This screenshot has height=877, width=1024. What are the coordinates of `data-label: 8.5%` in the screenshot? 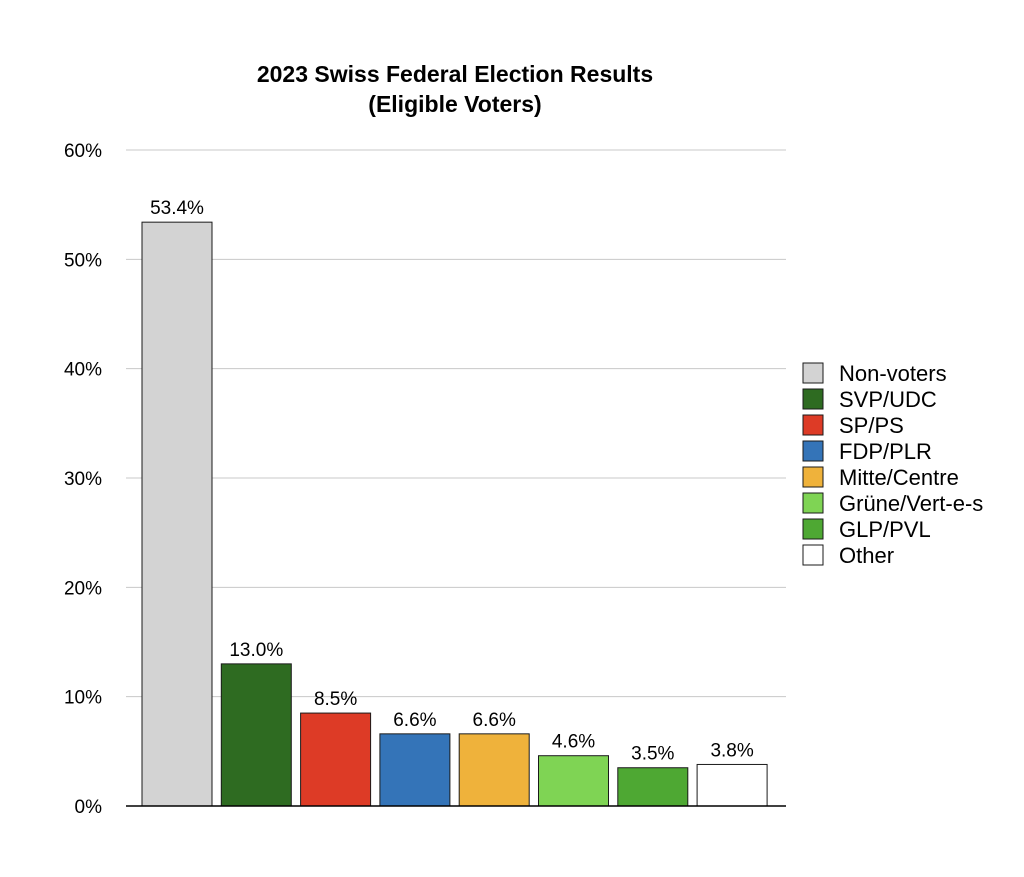 It's located at (335, 699).